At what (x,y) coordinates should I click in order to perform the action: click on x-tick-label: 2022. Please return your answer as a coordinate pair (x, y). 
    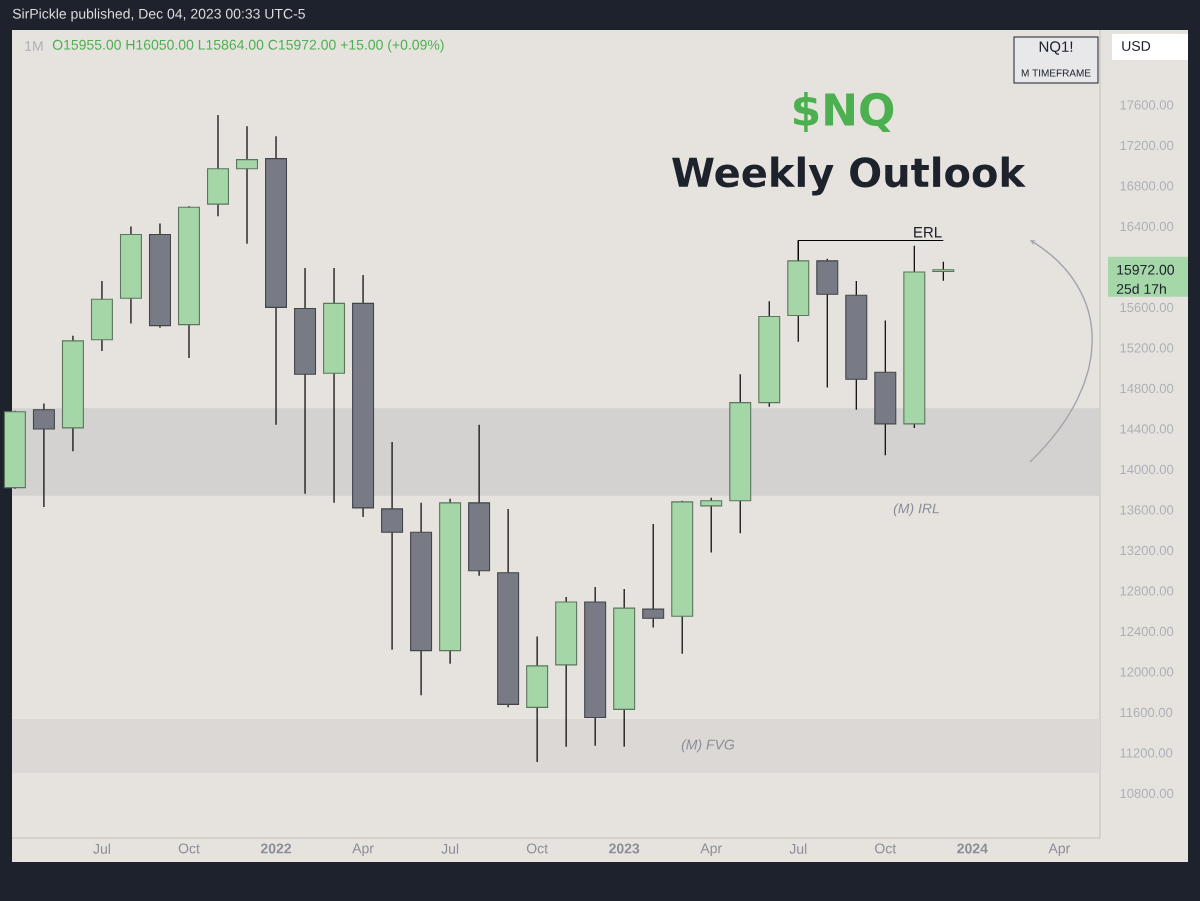
    Looking at the image, I should click on (276, 848).